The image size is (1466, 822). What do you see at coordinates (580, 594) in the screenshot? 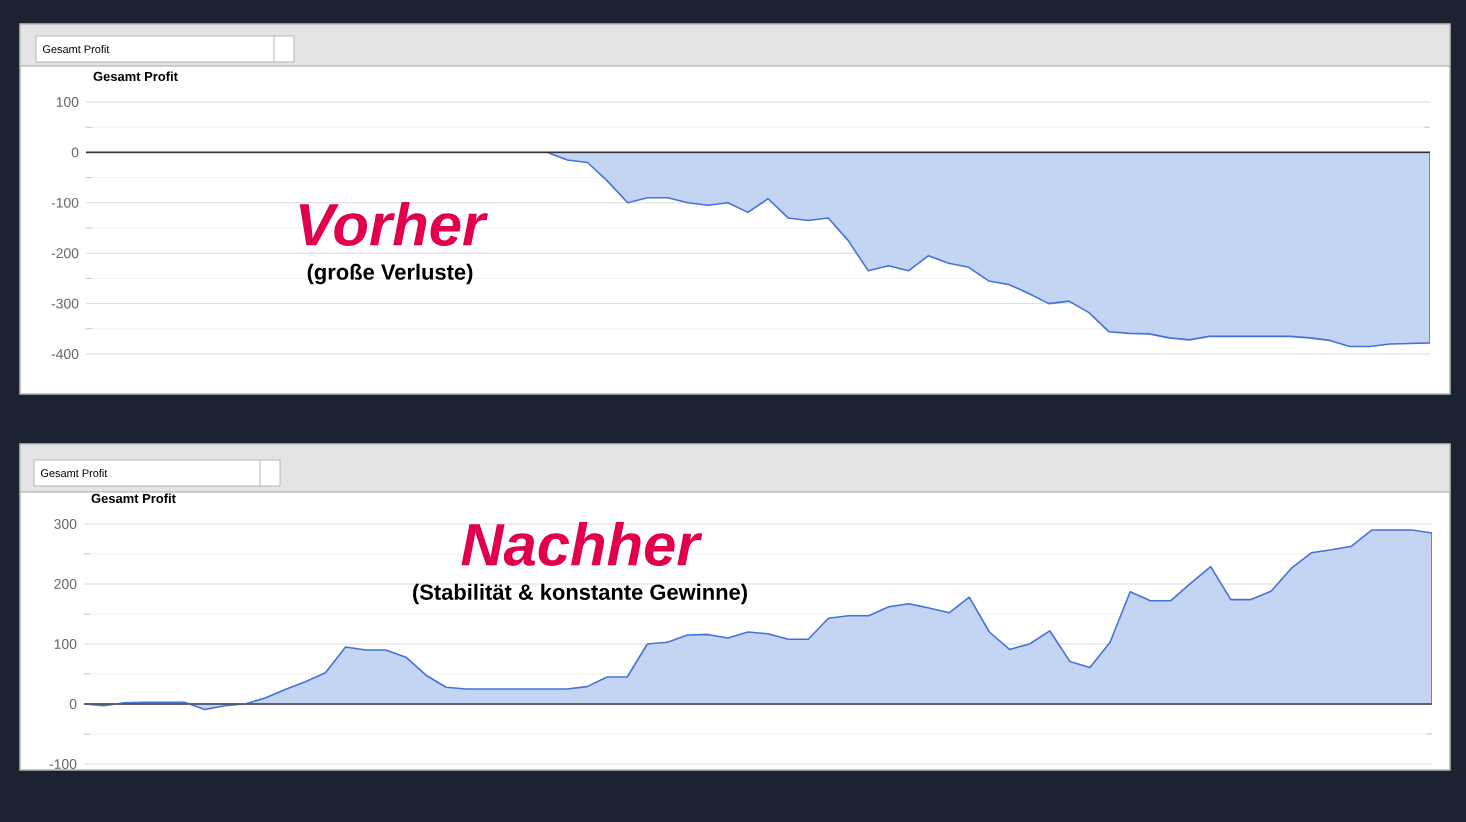
I see `annotation: (Stabilität & konstante Gewinne)` at bounding box center [580, 594].